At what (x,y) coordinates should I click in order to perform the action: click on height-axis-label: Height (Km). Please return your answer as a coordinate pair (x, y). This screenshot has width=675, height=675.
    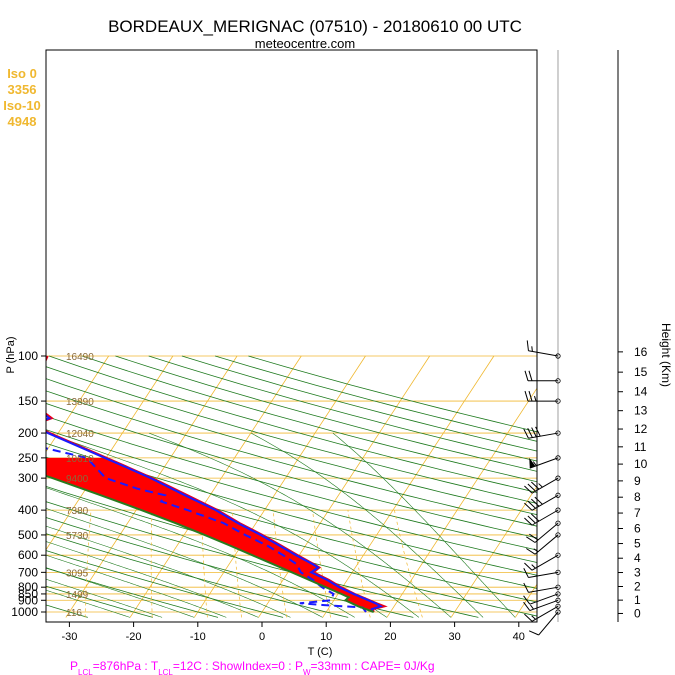
    Looking at the image, I should click on (666, 355).